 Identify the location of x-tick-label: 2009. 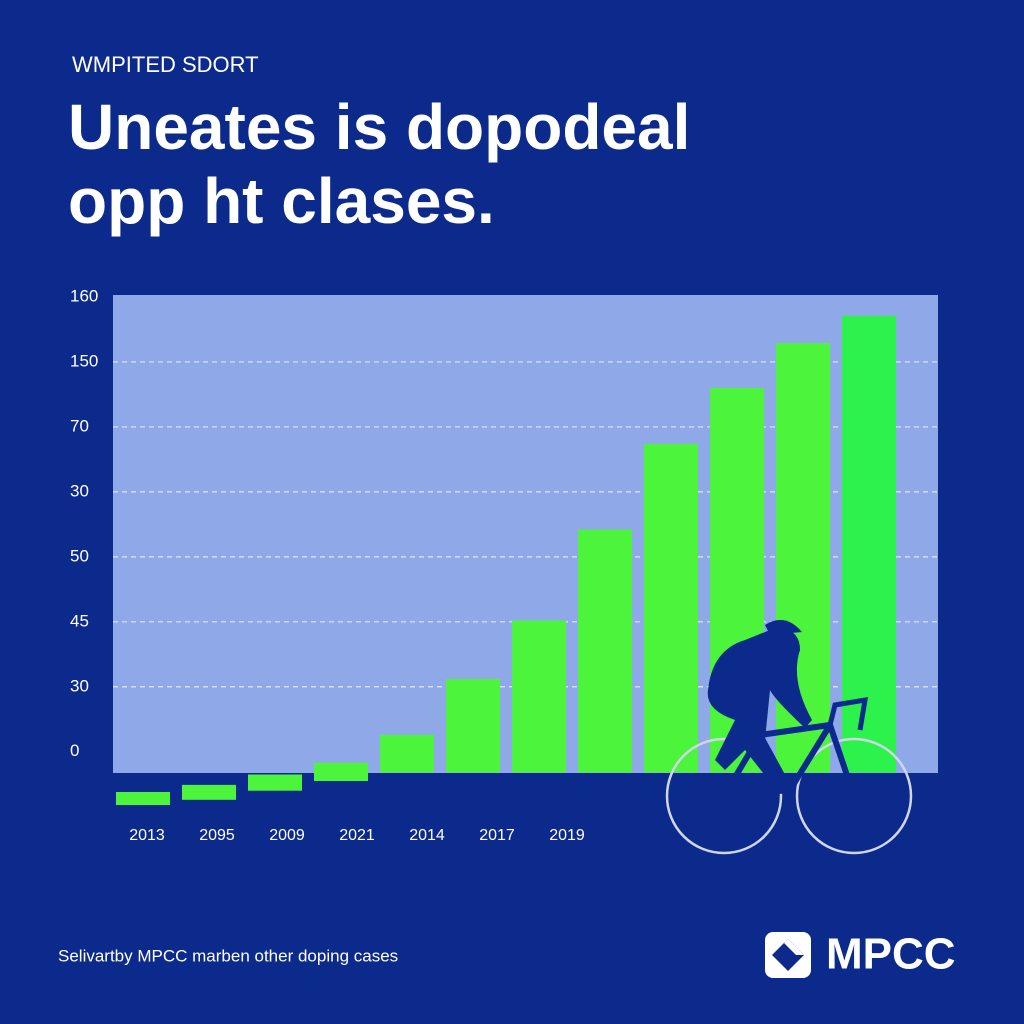
(287, 835).